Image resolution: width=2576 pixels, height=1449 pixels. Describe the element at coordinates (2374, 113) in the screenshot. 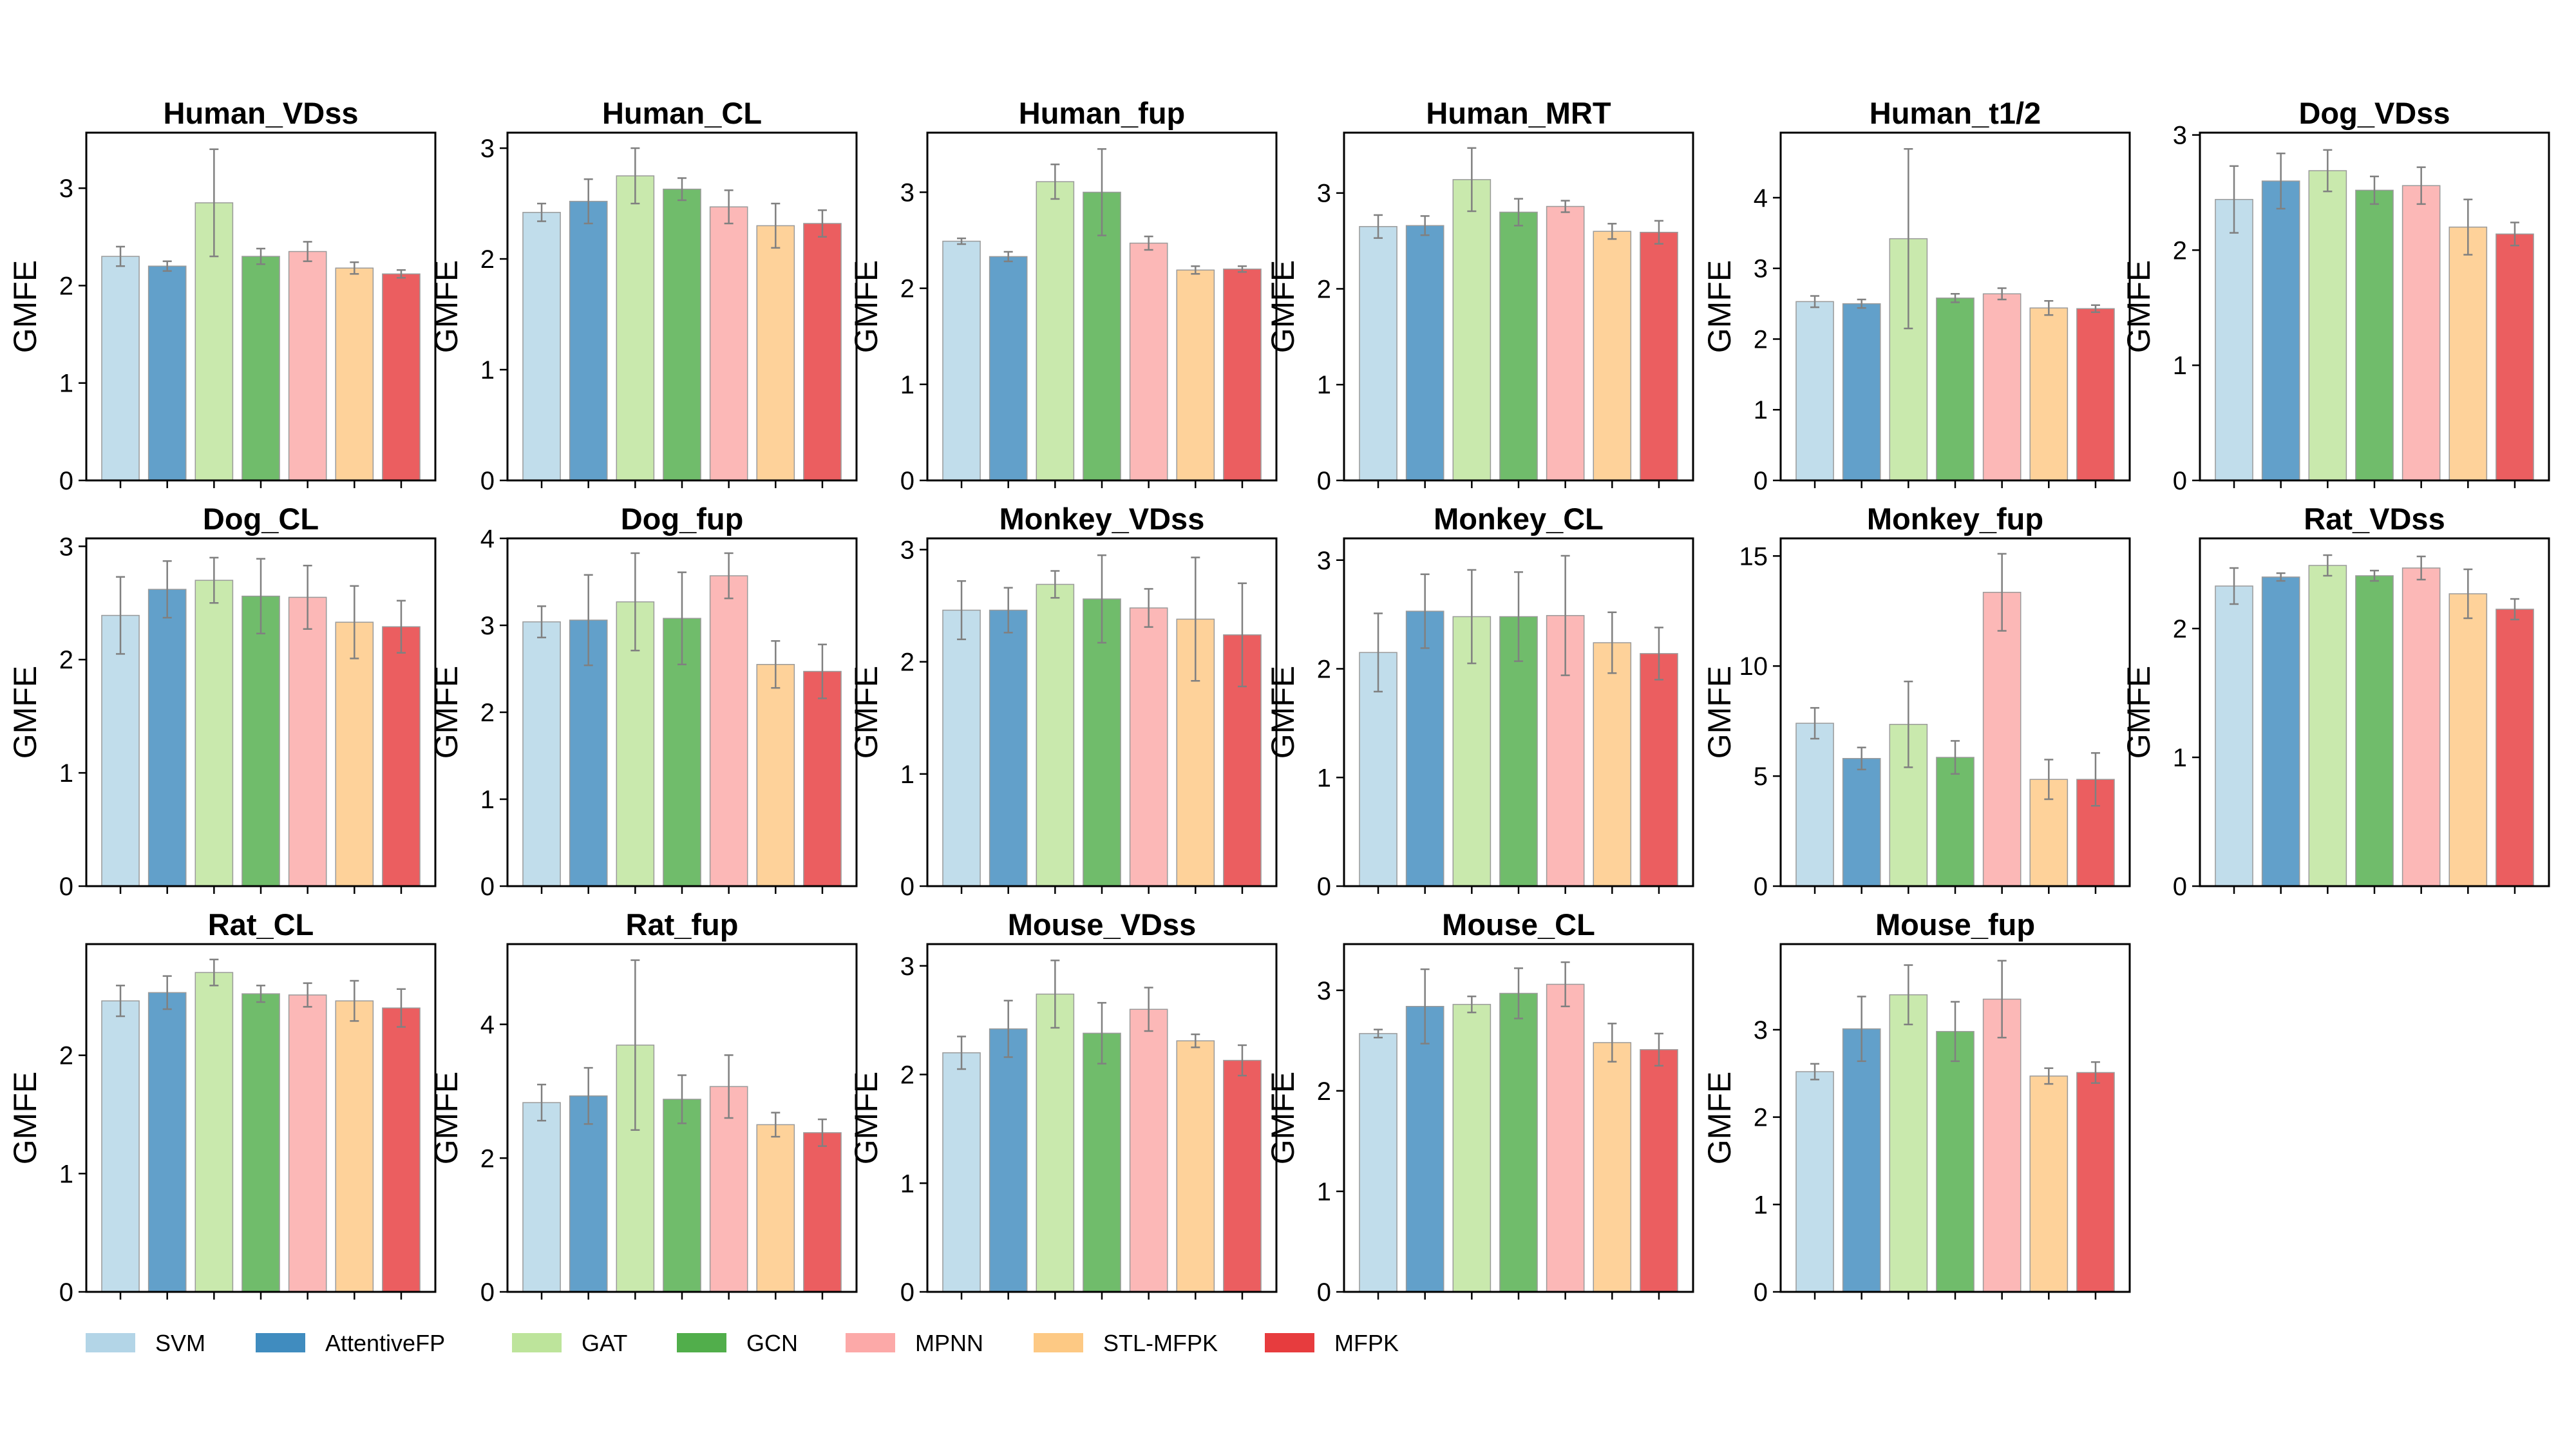

I see `subplot-title: Dog_VDss` at that location.